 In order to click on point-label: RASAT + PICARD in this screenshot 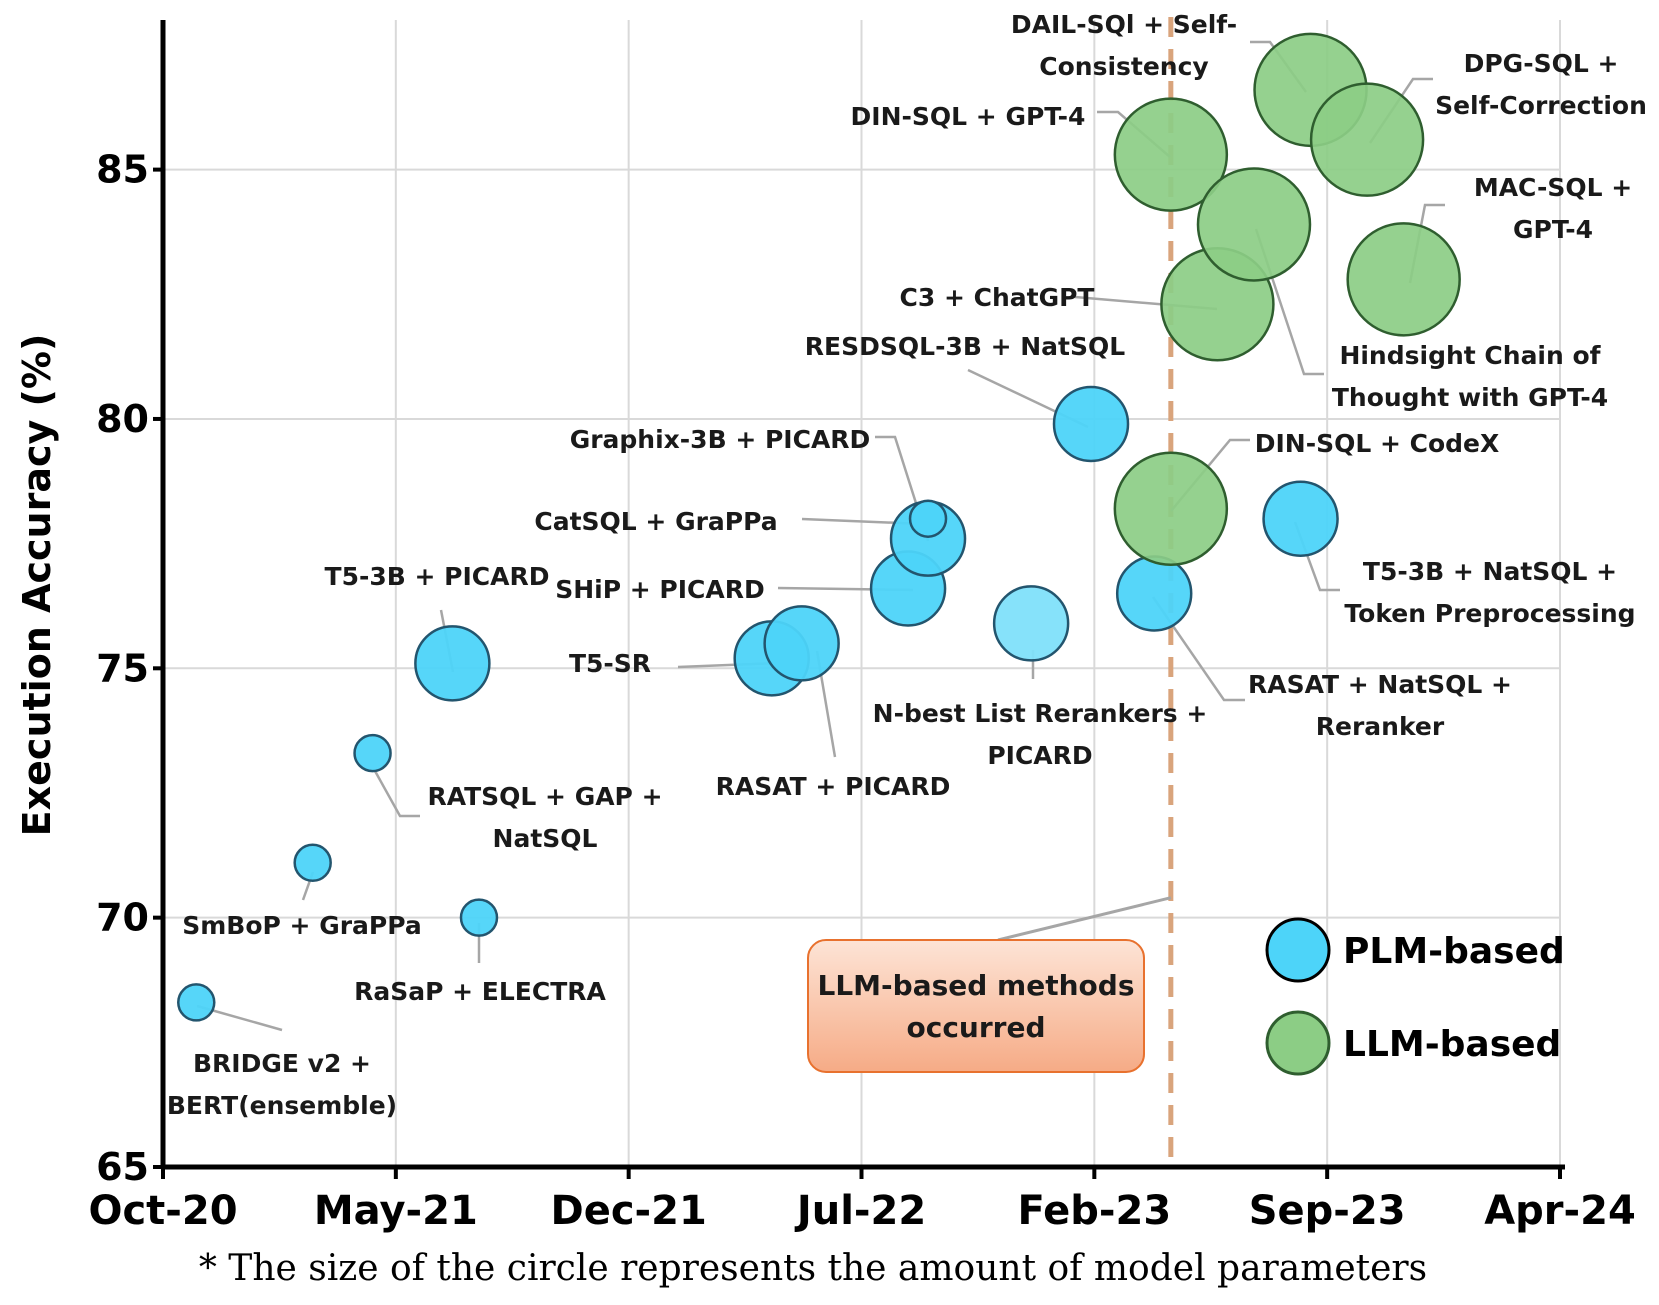, I will do `click(833, 786)`.